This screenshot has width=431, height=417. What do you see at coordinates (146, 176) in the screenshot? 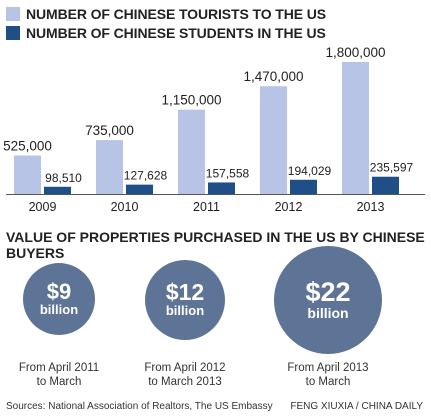
I see `data-label-students-2010: 127,628` at bounding box center [146, 176].